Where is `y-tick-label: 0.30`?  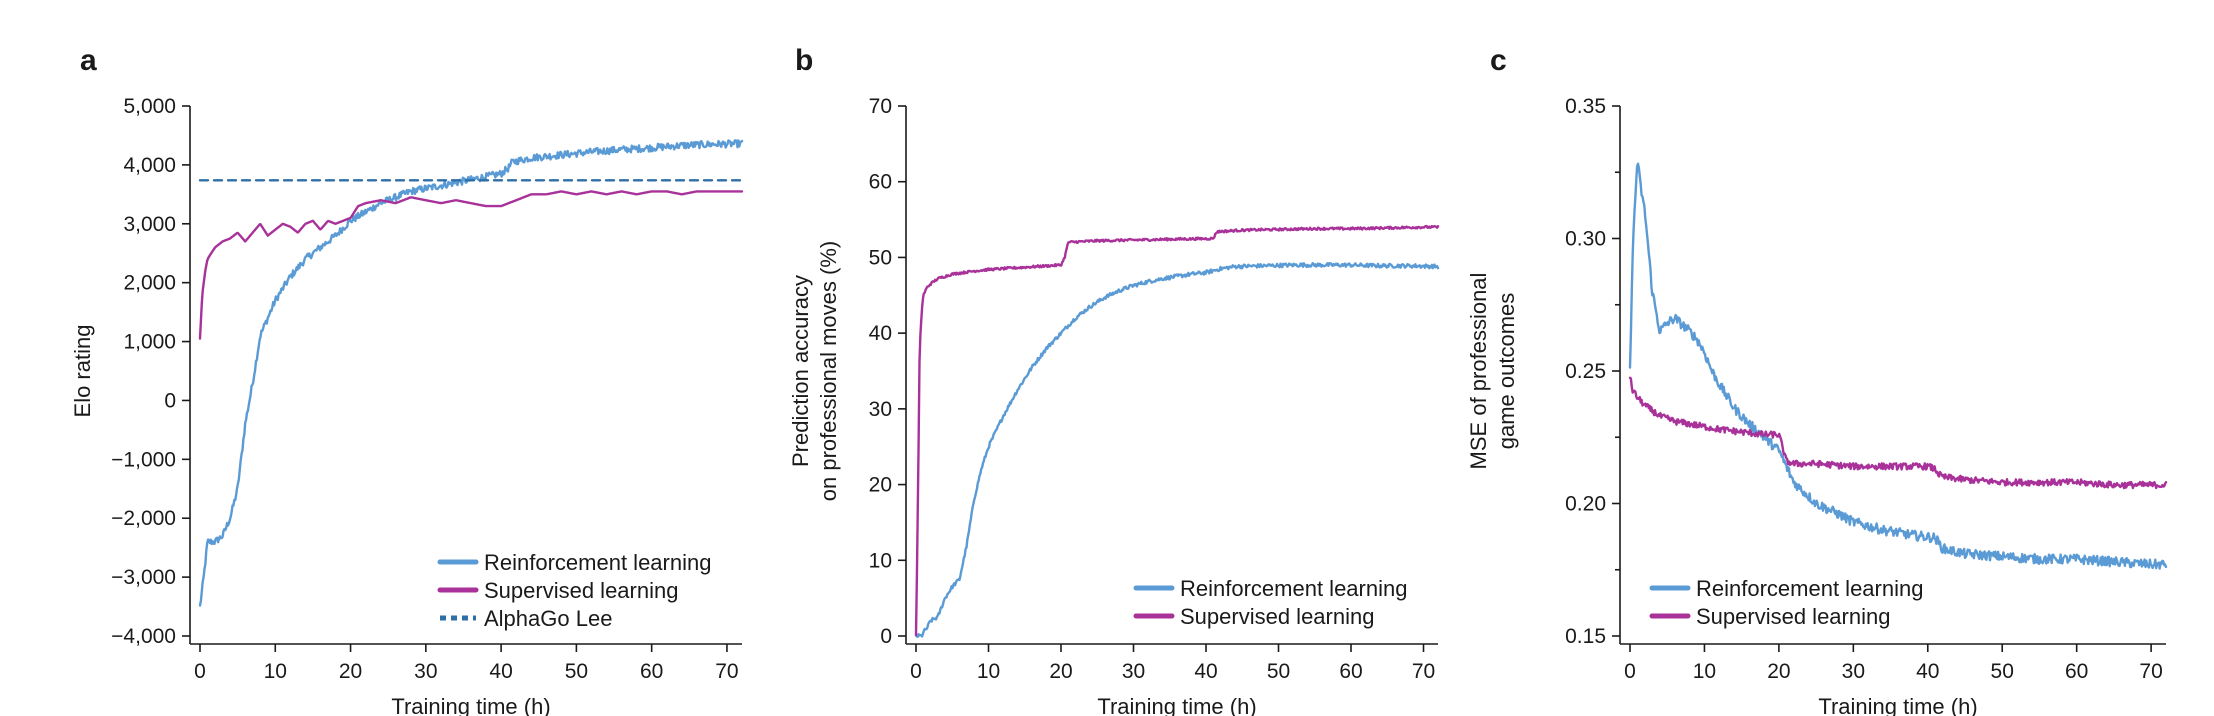
y-tick-label: 0.30 is located at coordinates (1585, 239).